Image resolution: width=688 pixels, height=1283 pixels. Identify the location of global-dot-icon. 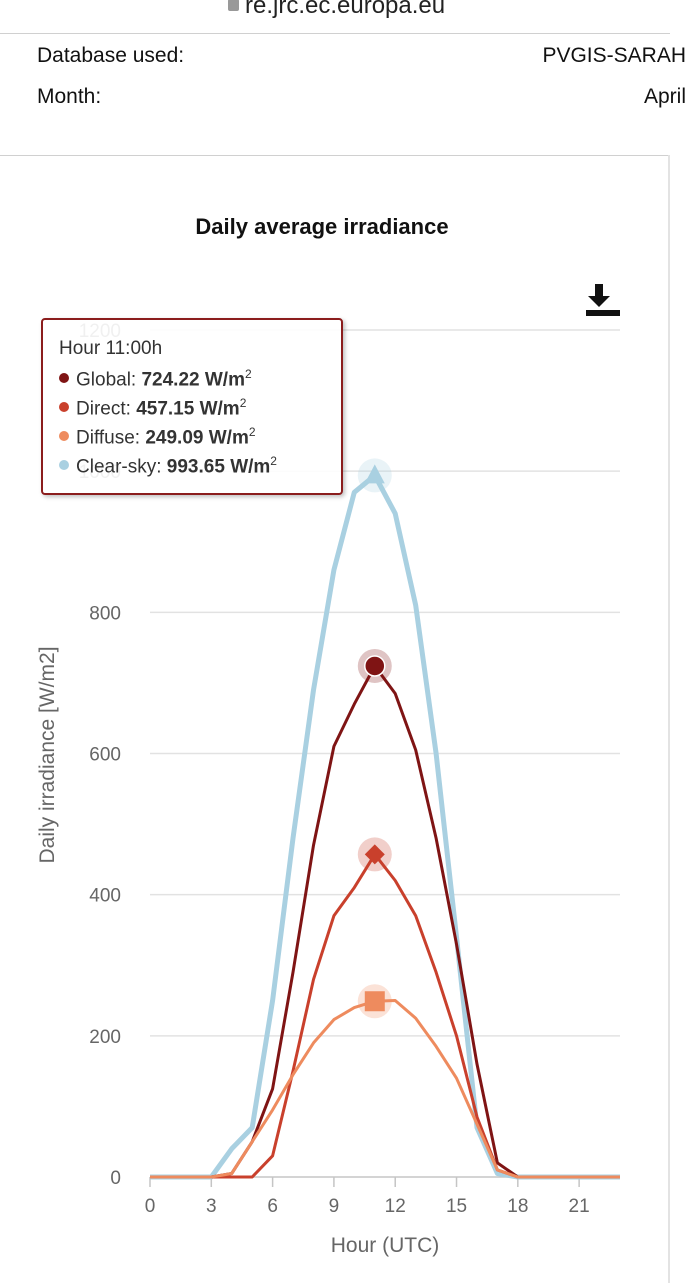
(64, 378).